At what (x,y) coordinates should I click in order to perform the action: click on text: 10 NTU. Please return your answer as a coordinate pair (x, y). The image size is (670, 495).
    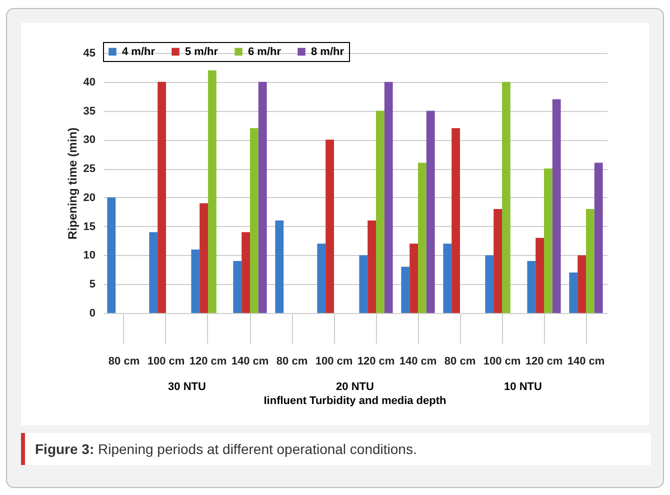
    Looking at the image, I should click on (523, 387).